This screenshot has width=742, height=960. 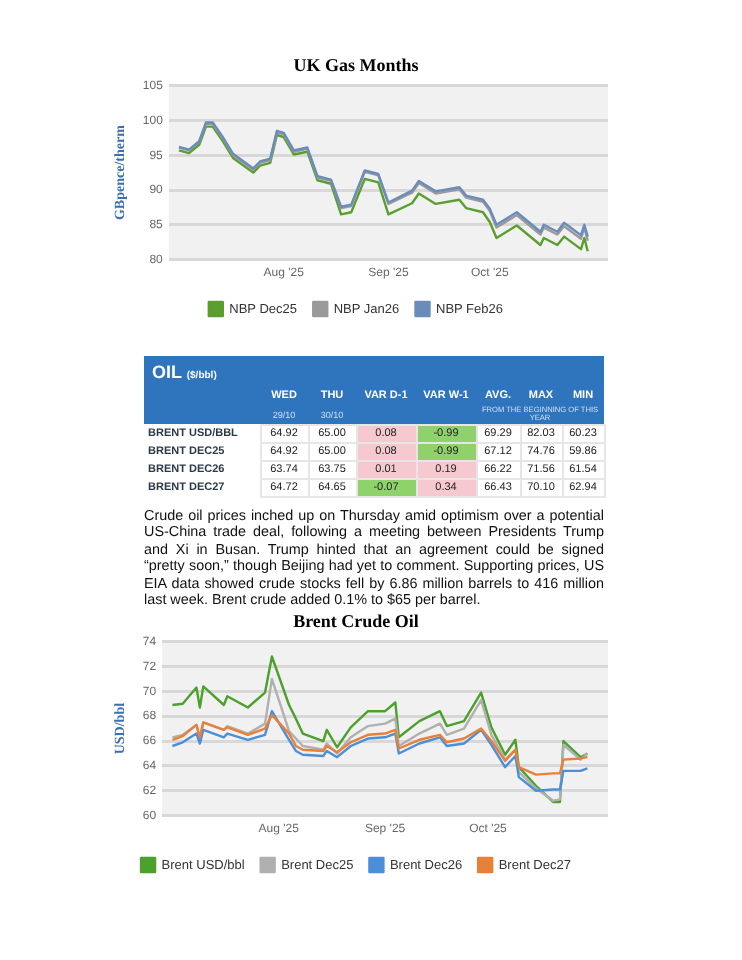 What do you see at coordinates (356, 65) in the screenshot?
I see `chart-title: UK Gas Months` at bounding box center [356, 65].